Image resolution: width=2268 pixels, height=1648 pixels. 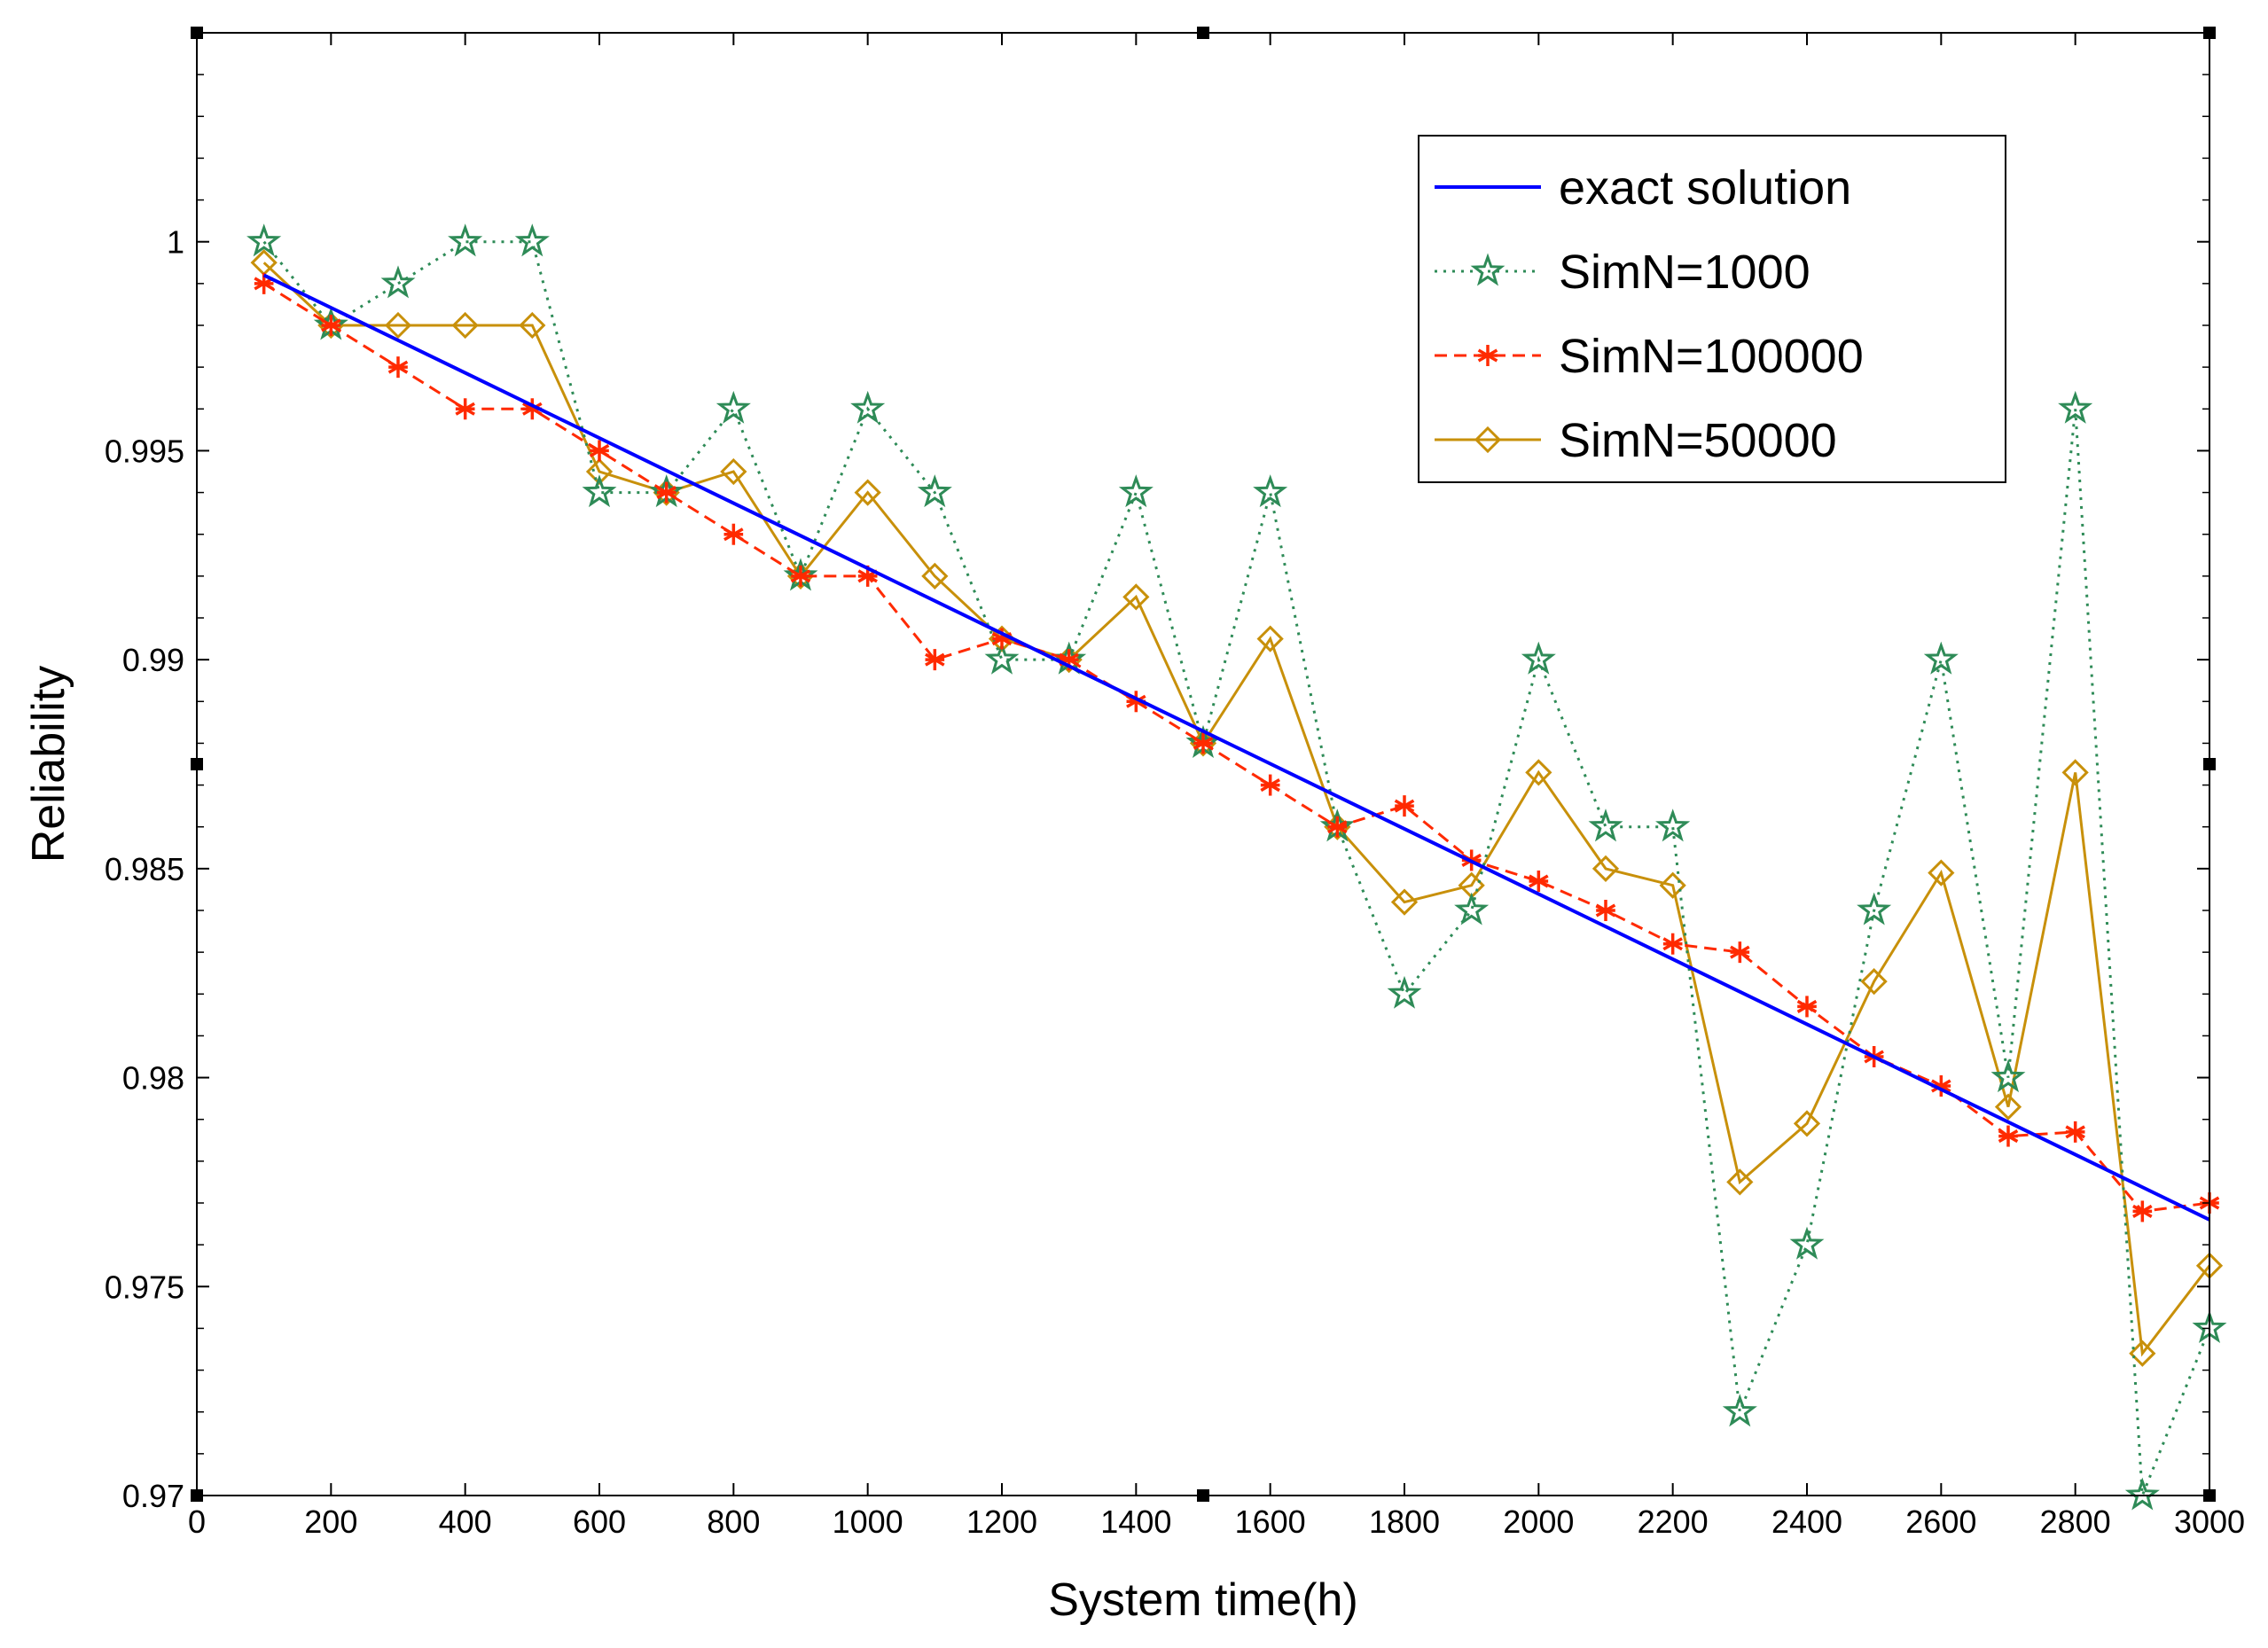 I want to click on x-tick-label: 400, so click(x=465, y=1522).